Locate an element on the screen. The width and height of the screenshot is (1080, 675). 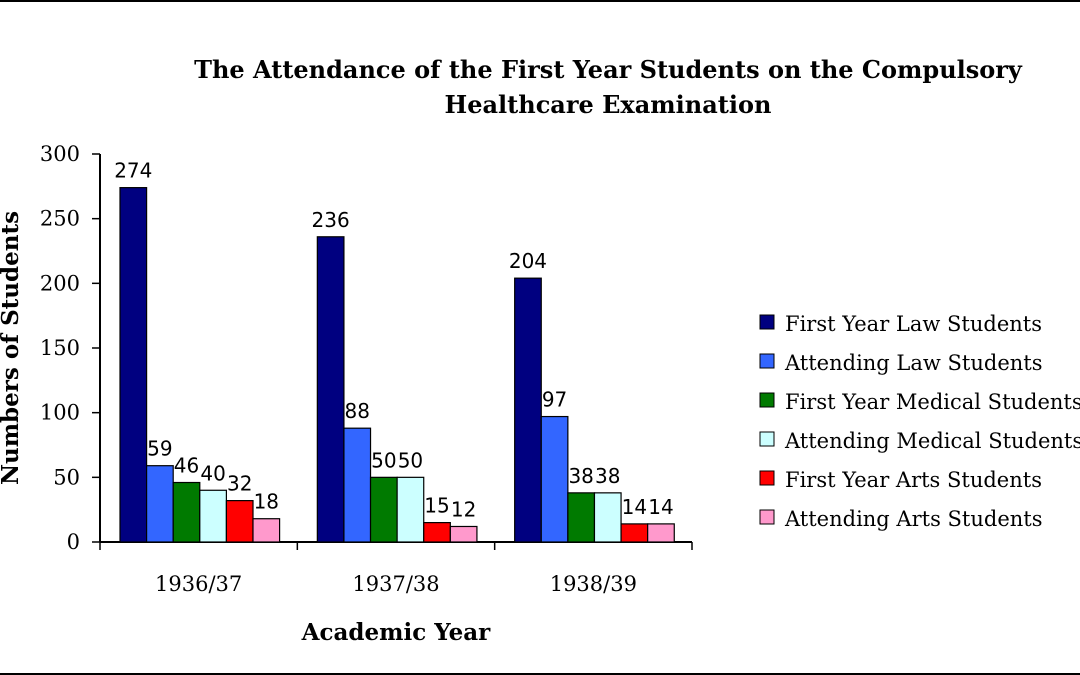
data-label: 236 is located at coordinates (331, 220).